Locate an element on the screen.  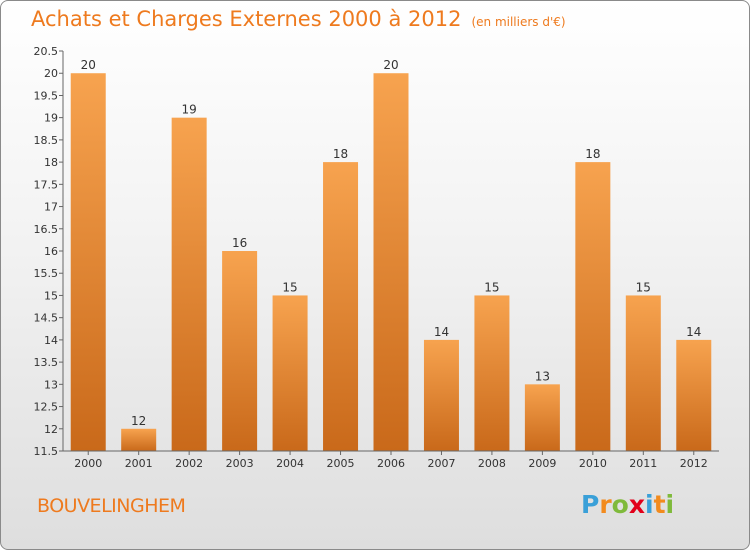
y-tick-label: 17.5 is located at coordinates (46, 184).